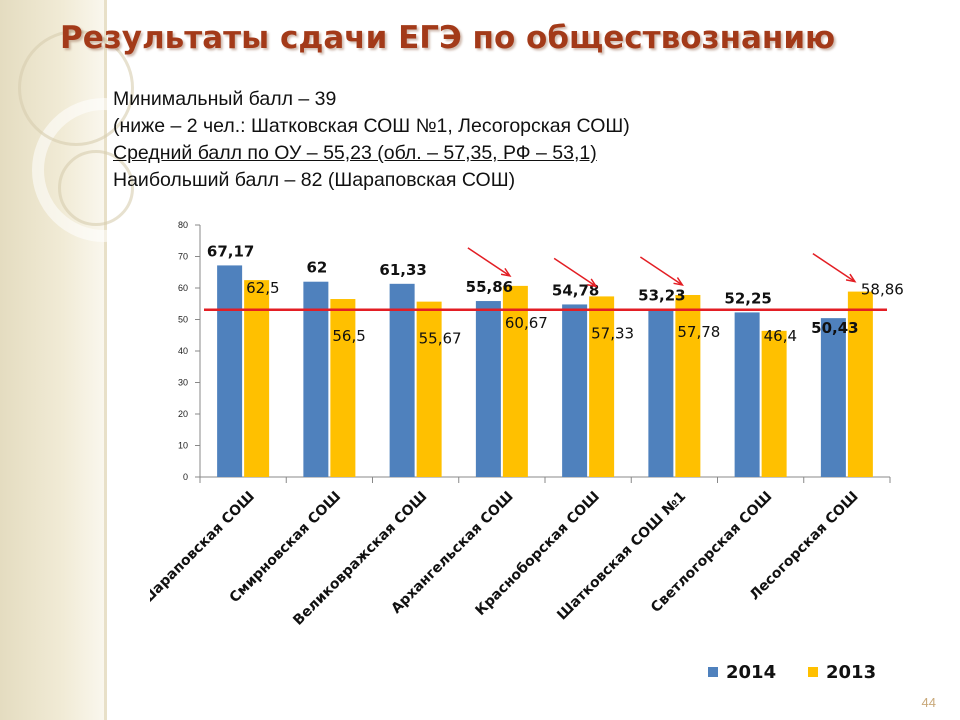 The image size is (960, 720). What do you see at coordinates (747, 298) in the screenshot?
I see `data-label-2014-6: 52,25` at bounding box center [747, 298].